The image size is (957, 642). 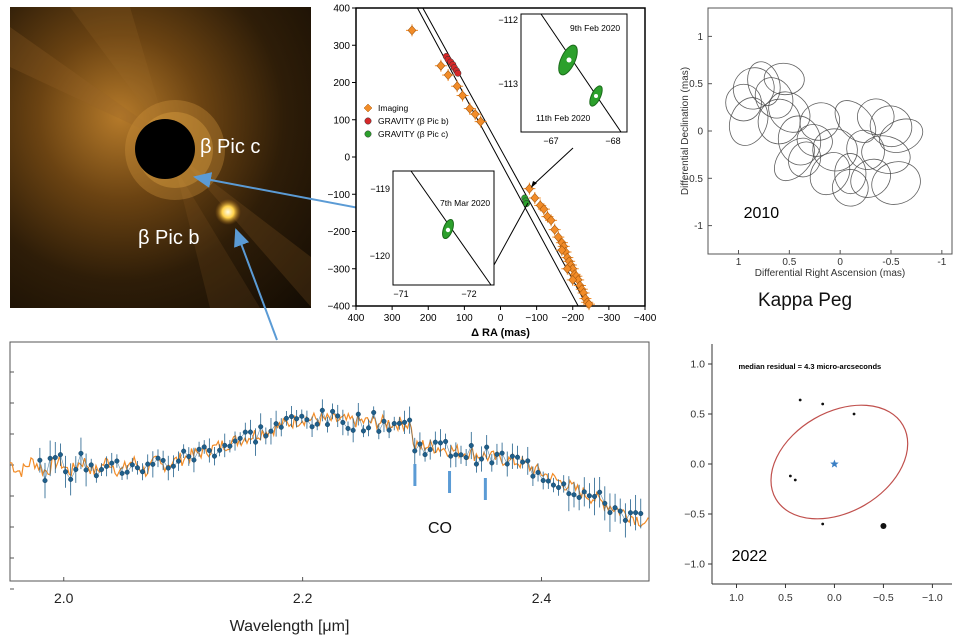 What do you see at coordinates (805, 300) in the screenshot?
I see `kappa-peg-title: Kappa Peg` at bounding box center [805, 300].